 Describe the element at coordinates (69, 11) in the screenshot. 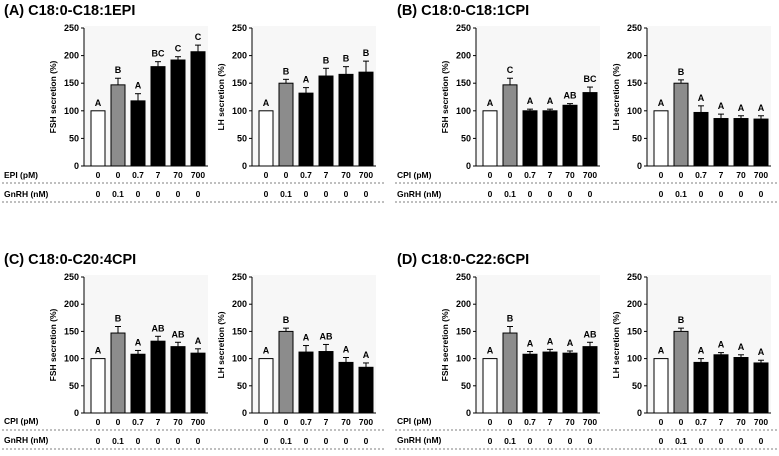

I see `panel-a-title: (A) C18:0-C18:1EPI` at that location.